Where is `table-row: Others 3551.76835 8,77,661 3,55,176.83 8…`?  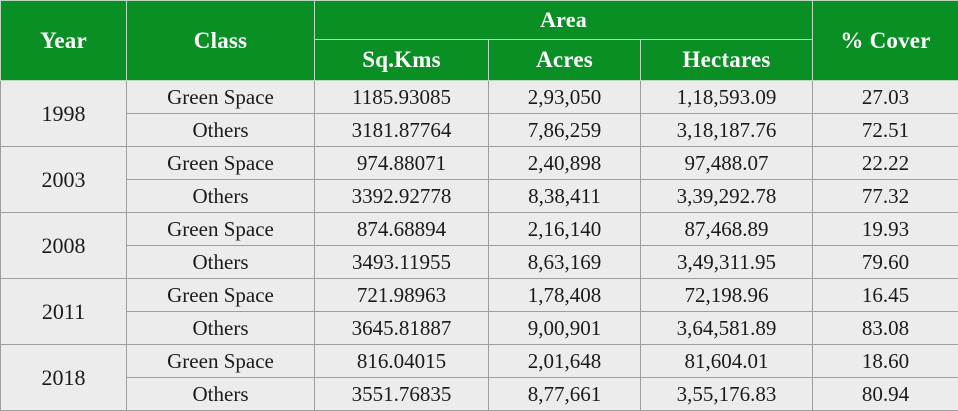
table-row: Others 3551.76835 8,77,661 3,55,176.83 8… is located at coordinates (479, 394).